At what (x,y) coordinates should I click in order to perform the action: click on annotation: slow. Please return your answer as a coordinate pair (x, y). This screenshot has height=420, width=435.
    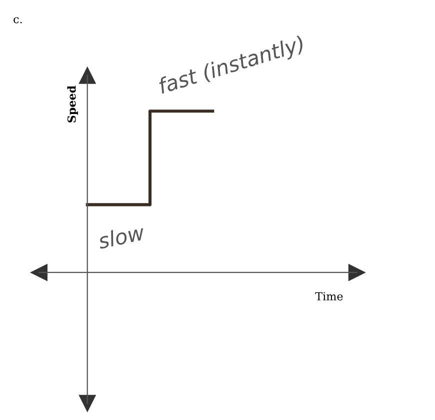
    Looking at the image, I should click on (121, 237).